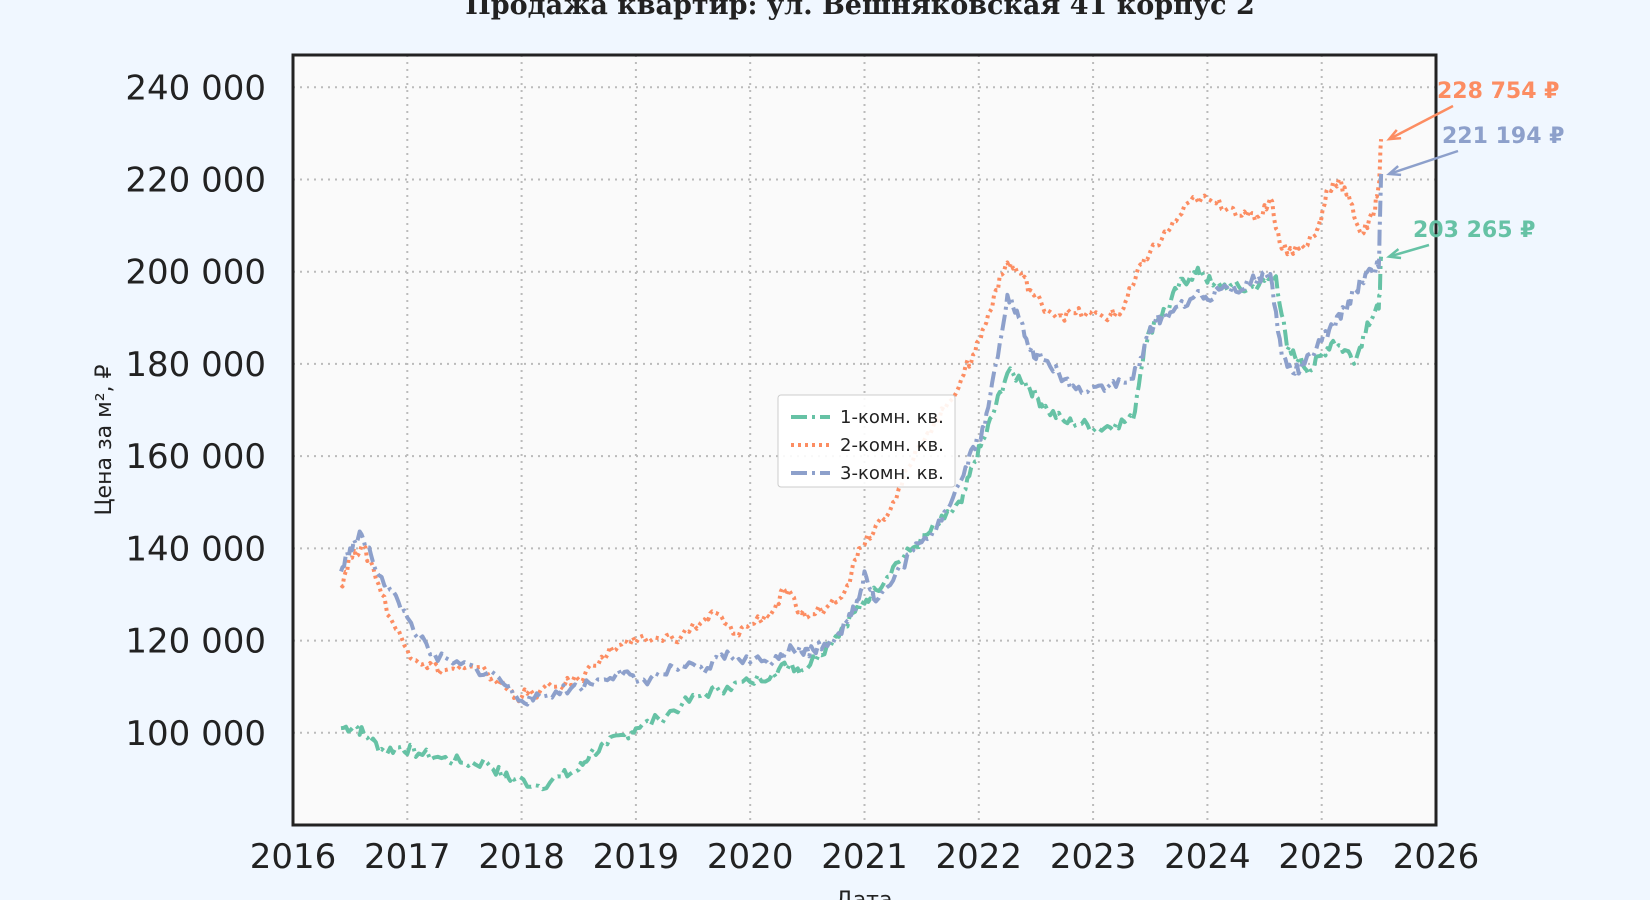  I want to click on legend-label: 1-комн. кв., so click(892, 417).